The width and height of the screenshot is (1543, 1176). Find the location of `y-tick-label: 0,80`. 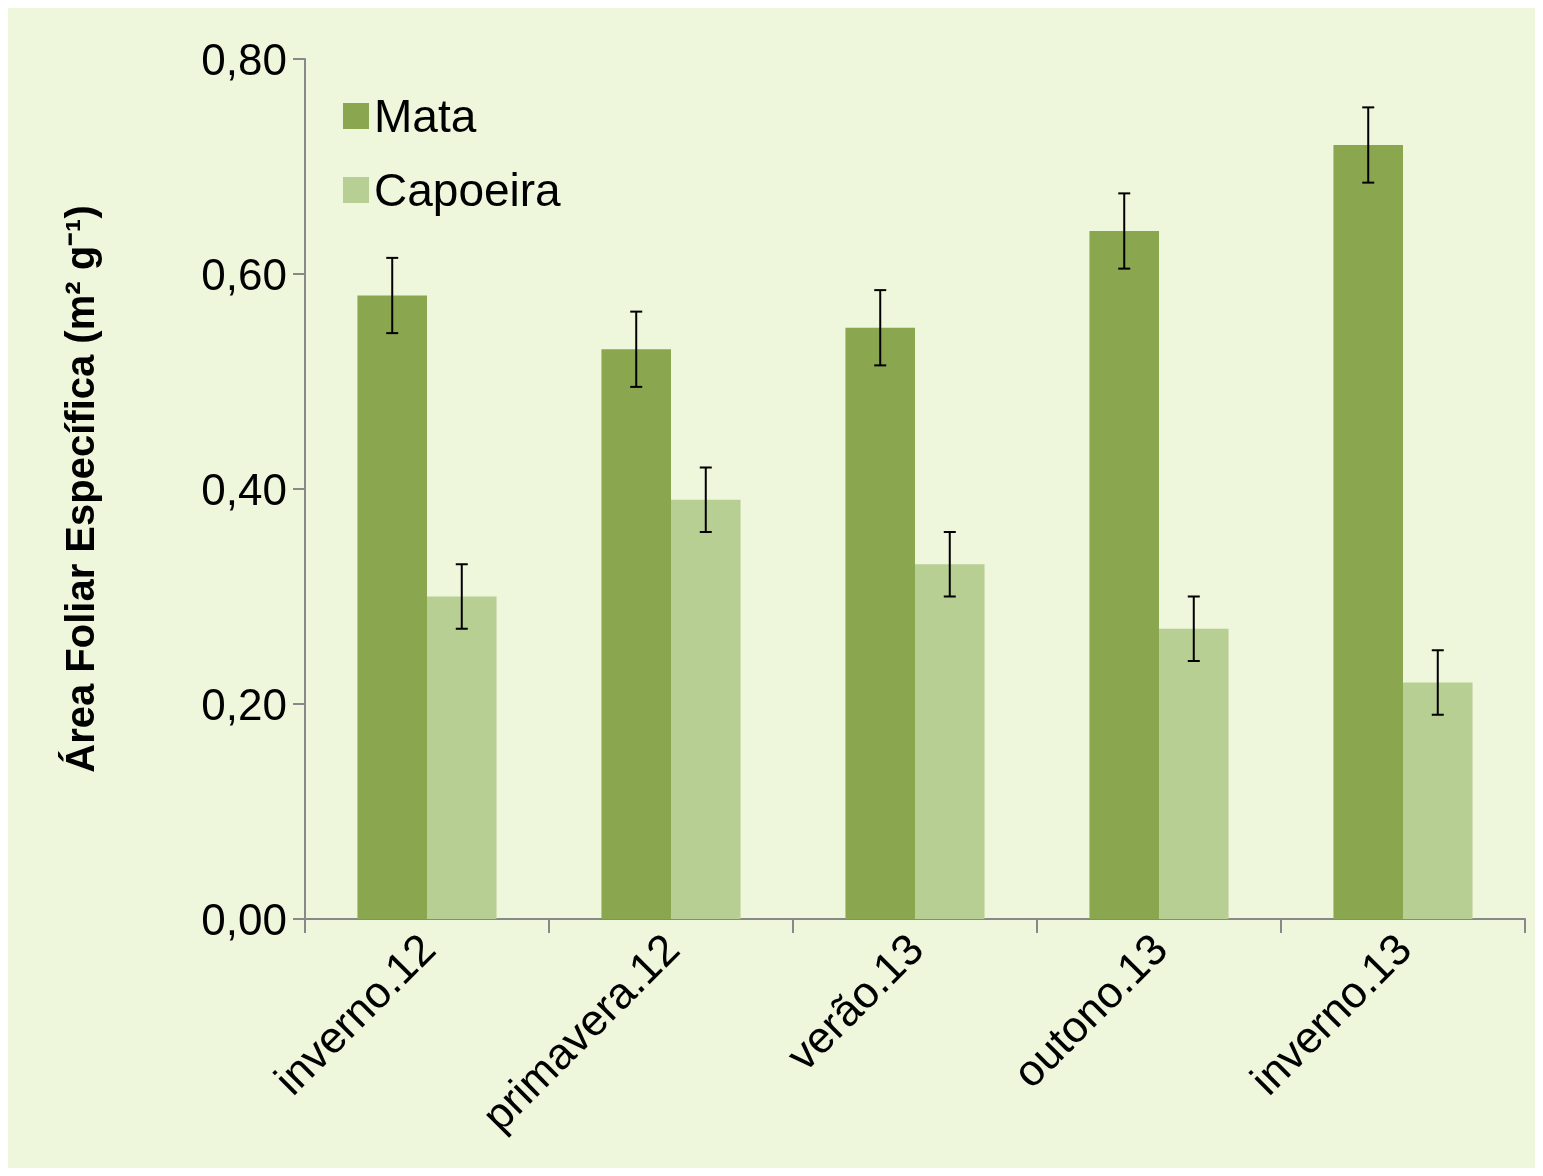

y-tick-label: 0,80 is located at coordinates (244, 59).